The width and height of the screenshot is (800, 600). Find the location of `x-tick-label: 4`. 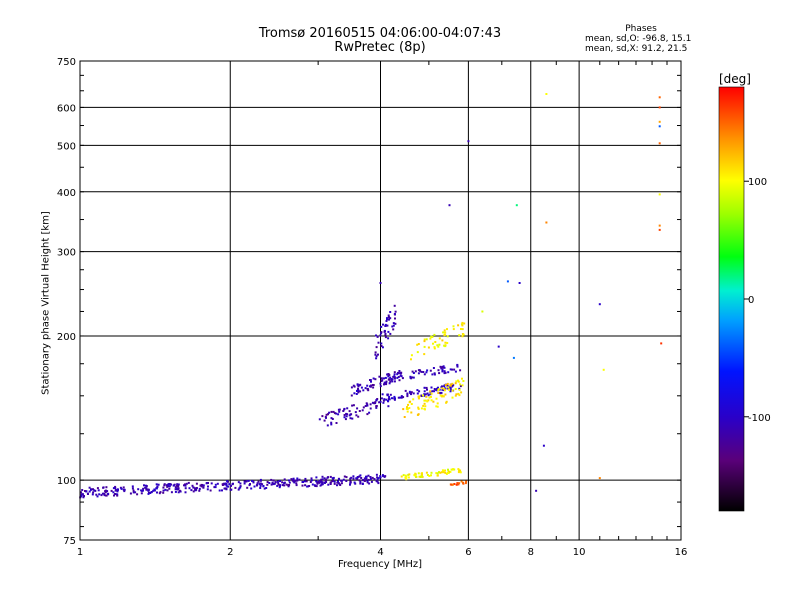

x-tick-label: 4 is located at coordinates (380, 552).